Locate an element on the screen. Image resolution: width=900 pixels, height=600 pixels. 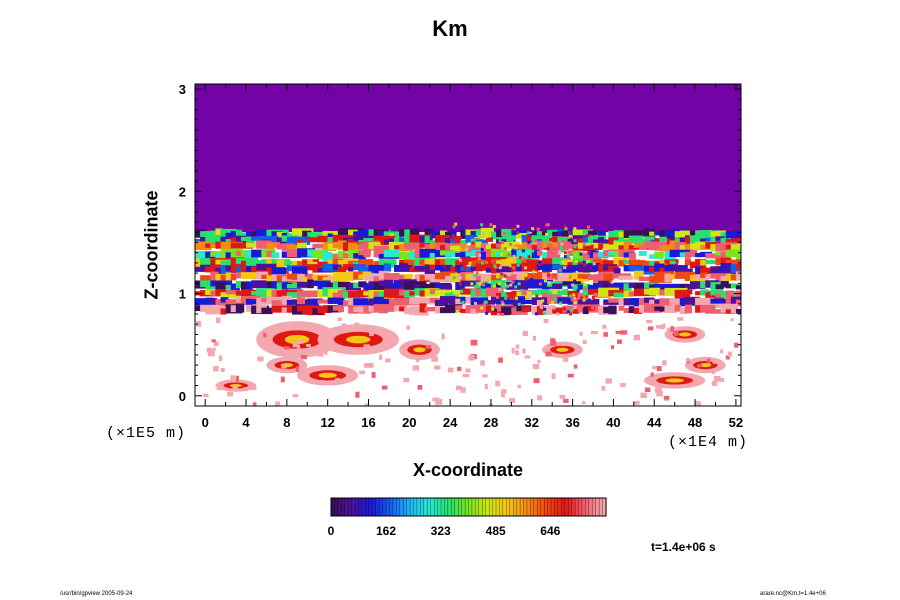
field-blob is located at coordinates (684, 334).